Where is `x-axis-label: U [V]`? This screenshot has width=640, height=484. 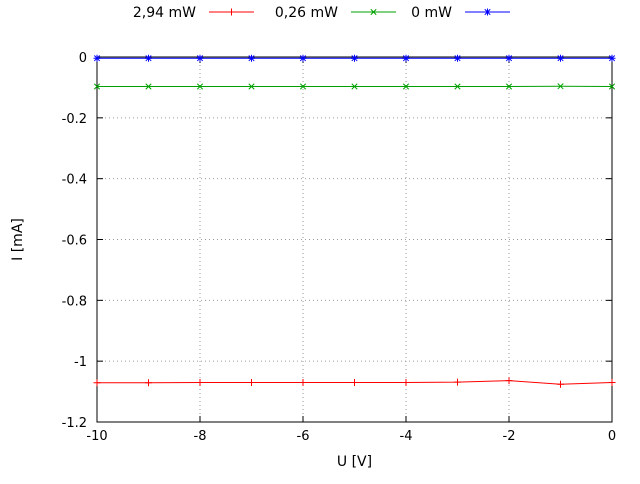
x-axis-label: U [V] is located at coordinates (354, 462).